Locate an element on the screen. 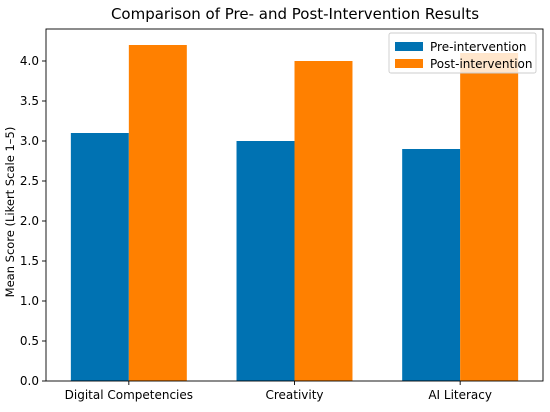  y-tick-label: 0.0 is located at coordinates (29, 381).